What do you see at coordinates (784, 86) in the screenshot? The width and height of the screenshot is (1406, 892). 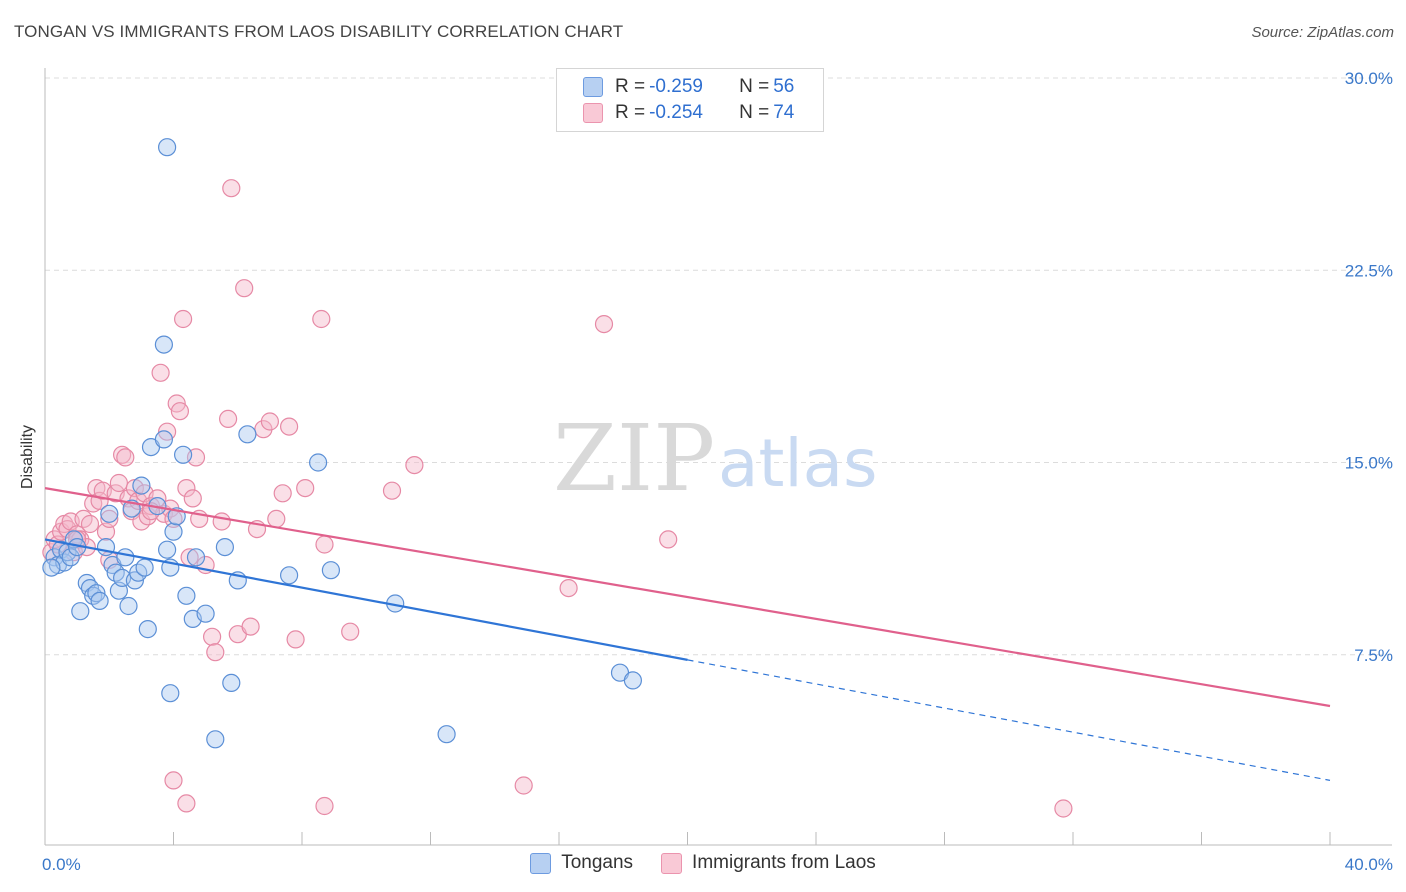 I see `legend-n-value: 56` at bounding box center [784, 86].